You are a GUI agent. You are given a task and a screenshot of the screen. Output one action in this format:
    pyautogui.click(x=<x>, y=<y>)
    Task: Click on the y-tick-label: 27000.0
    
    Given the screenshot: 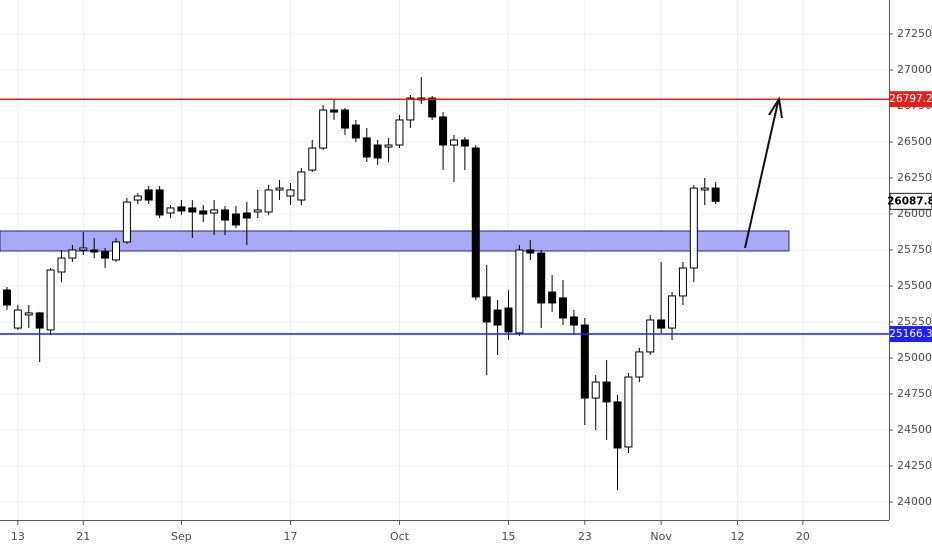 What is the action you would take?
    pyautogui.click(x=914, y=69)
    